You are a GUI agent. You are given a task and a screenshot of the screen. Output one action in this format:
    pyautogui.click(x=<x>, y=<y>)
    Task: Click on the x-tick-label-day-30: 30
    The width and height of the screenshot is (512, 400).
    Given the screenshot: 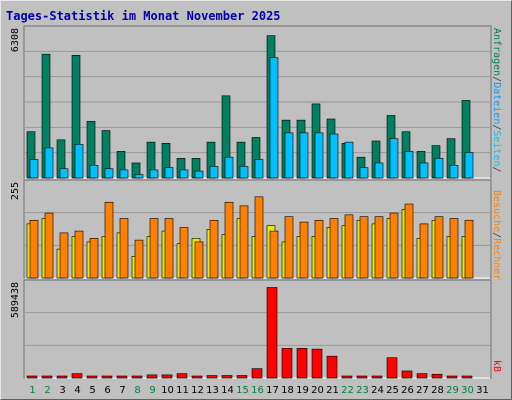 What is the action you would take?
    pyautogui.click(x=467, y=390)
    